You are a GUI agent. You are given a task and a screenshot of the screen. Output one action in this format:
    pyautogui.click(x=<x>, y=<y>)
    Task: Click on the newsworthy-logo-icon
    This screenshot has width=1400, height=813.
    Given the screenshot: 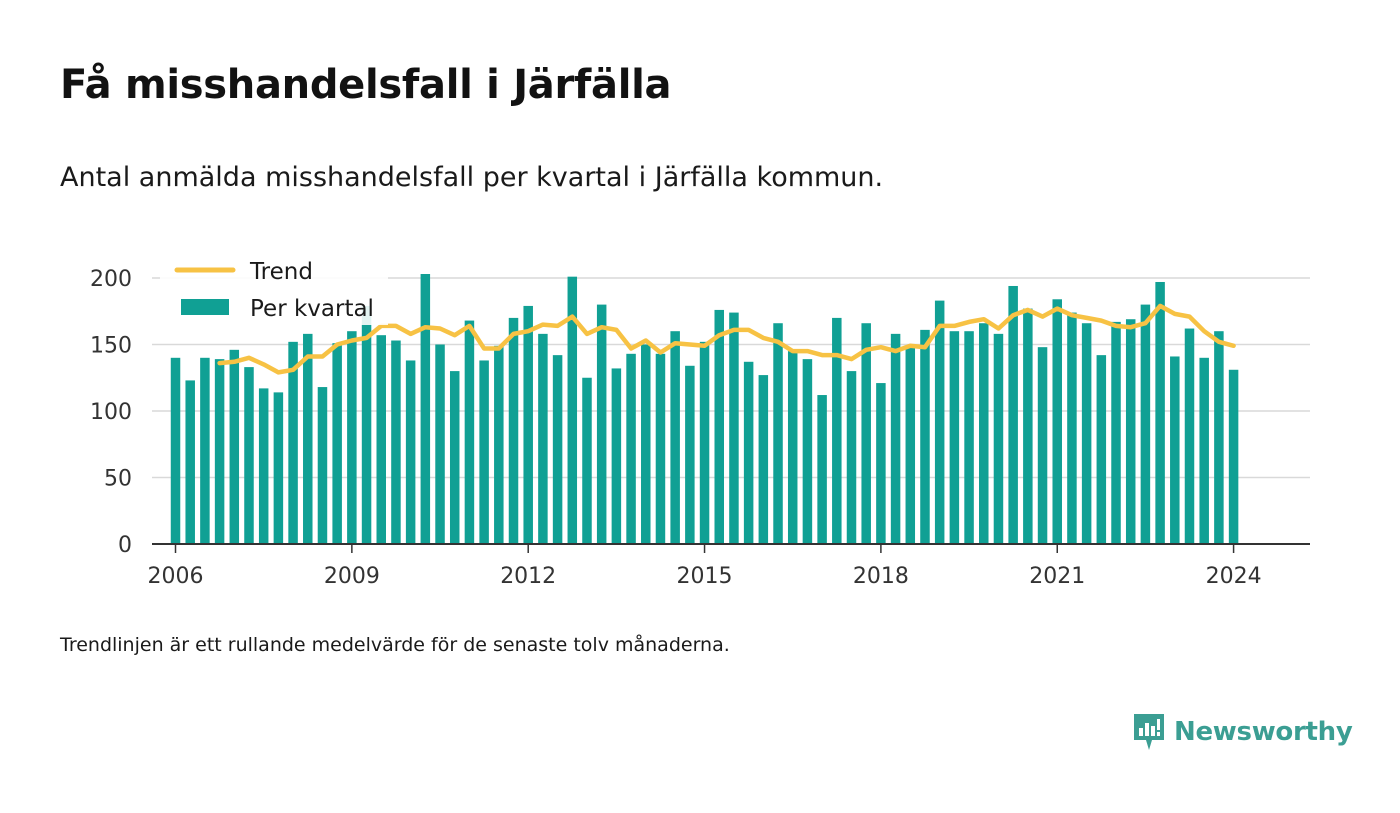 What is the action you would take?
    pyautogui.click(x=1149, y=732)
    